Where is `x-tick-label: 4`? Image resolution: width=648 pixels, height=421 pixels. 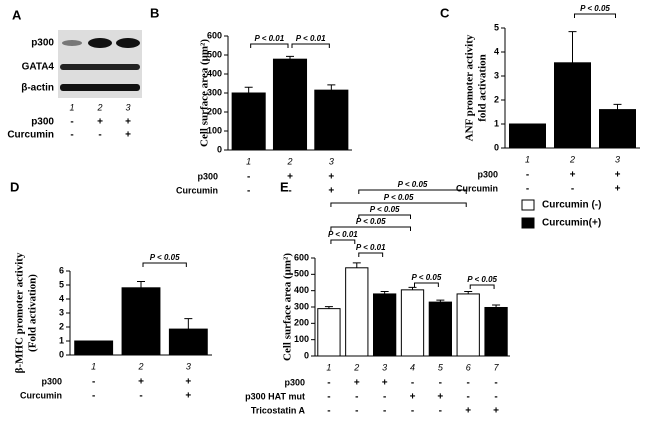 x-tick-label: 4 is located at coordinates (412, 367).